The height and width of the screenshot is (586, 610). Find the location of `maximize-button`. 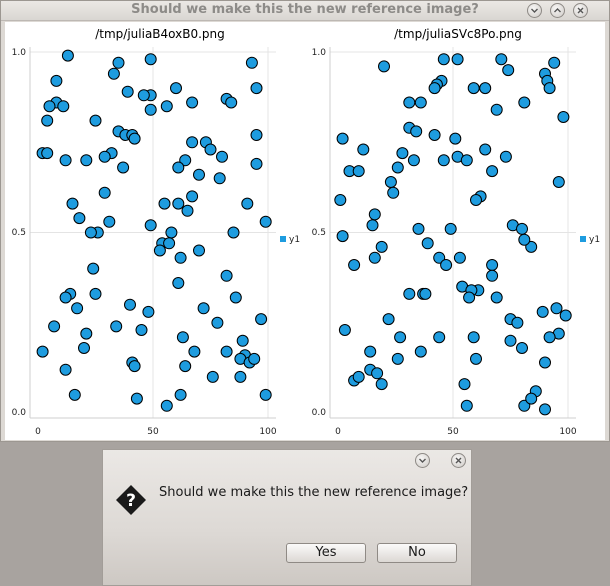

maximize-button is located at coordinates (557, 10).